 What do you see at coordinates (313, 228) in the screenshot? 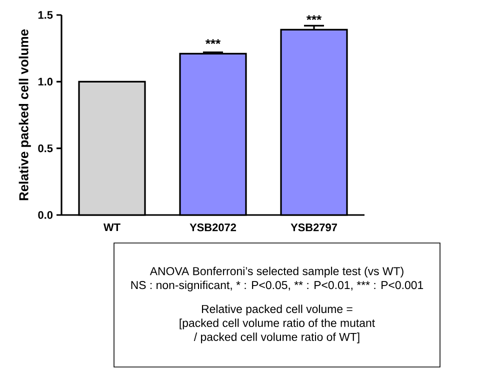
I see `x-tick-label: YSB2797` at bounding box center [313, 228].